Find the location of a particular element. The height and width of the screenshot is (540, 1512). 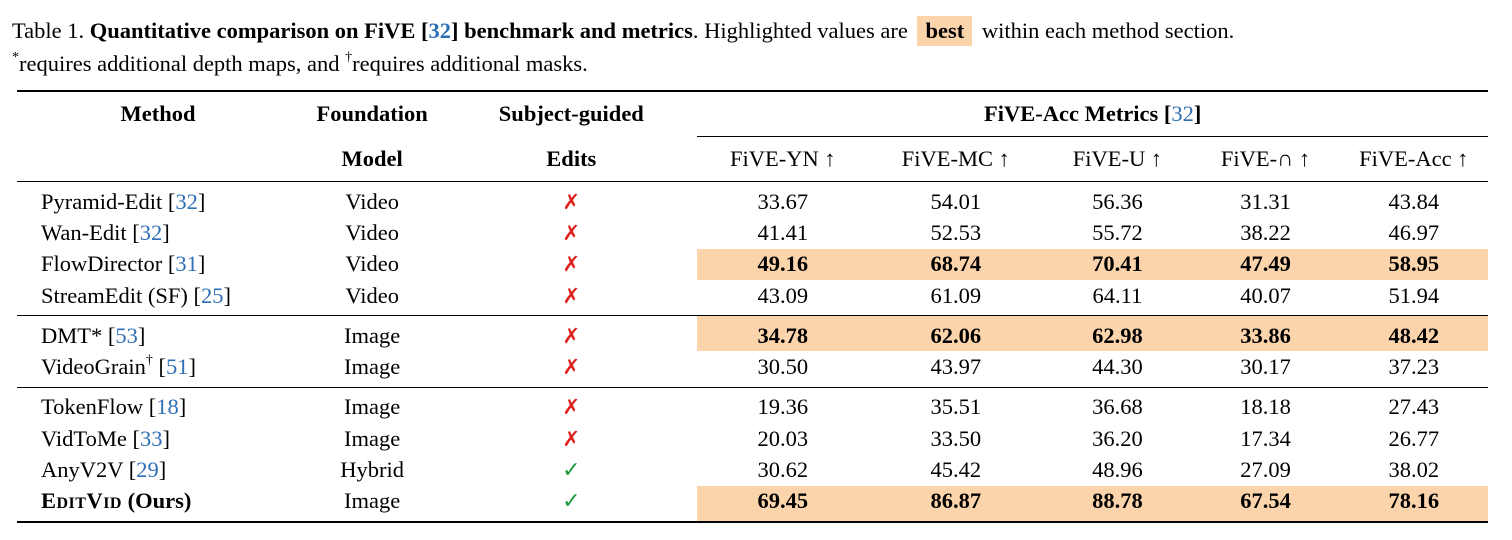

value-cell: 35.51 is located at coordinates (956, 407).